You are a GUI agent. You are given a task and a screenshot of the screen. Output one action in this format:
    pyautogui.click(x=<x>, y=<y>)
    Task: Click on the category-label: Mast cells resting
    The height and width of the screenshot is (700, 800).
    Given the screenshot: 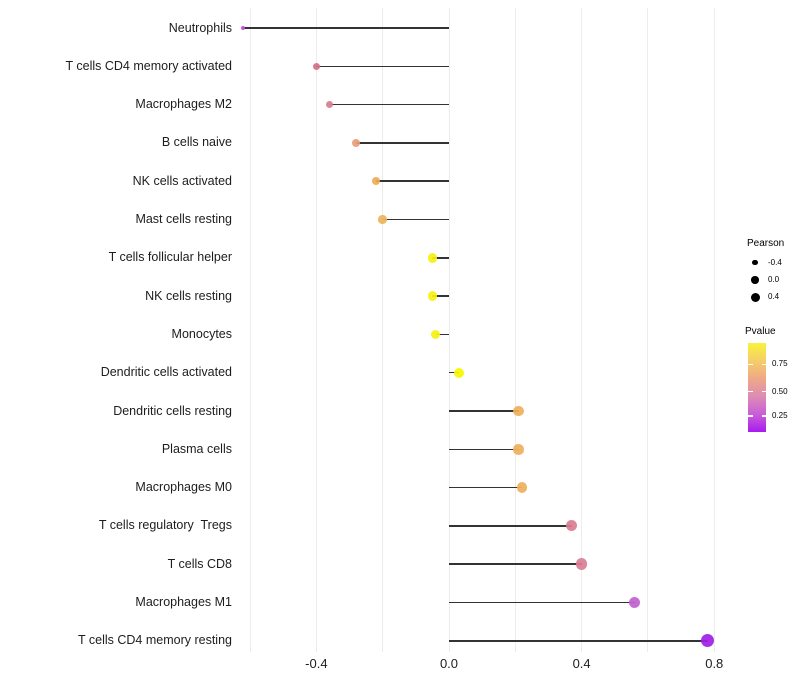 What is the action you would take?
    pyautogui.click(x=183, y=219)
    